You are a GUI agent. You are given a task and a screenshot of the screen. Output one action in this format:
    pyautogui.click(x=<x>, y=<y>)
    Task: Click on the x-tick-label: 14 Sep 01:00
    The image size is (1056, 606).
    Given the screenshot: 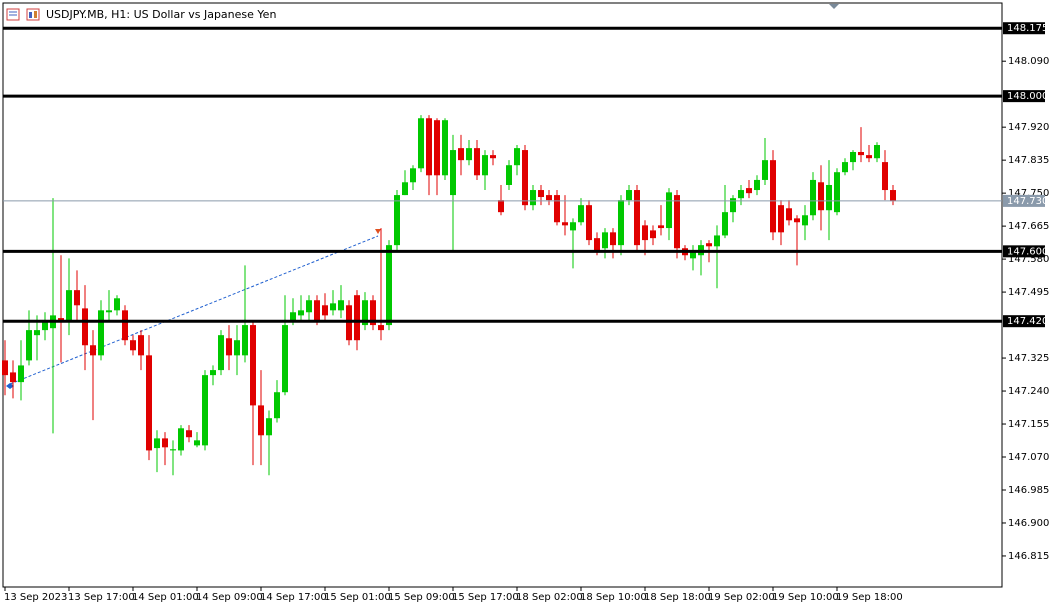 What is the action you would take?
    pyautogui.click(x=165, y=597)
    